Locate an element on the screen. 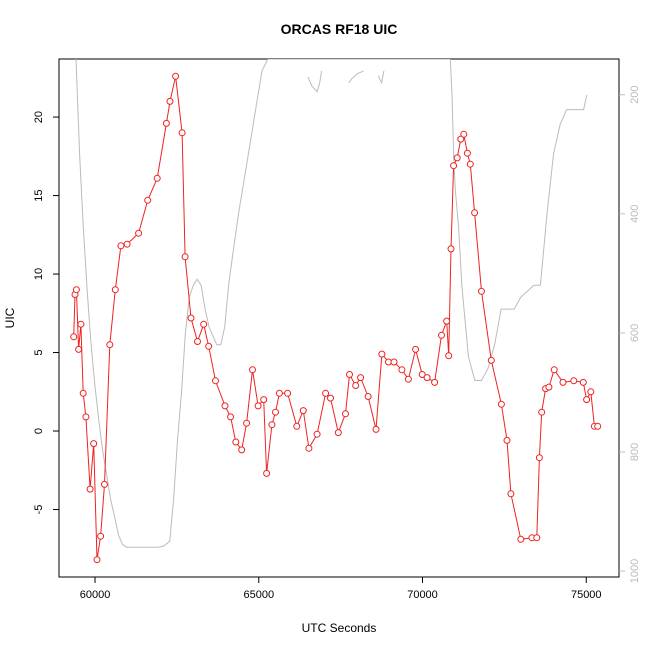 The image size is (650, 650). y-tick-label: 10 is located at coordinates (39, 274).